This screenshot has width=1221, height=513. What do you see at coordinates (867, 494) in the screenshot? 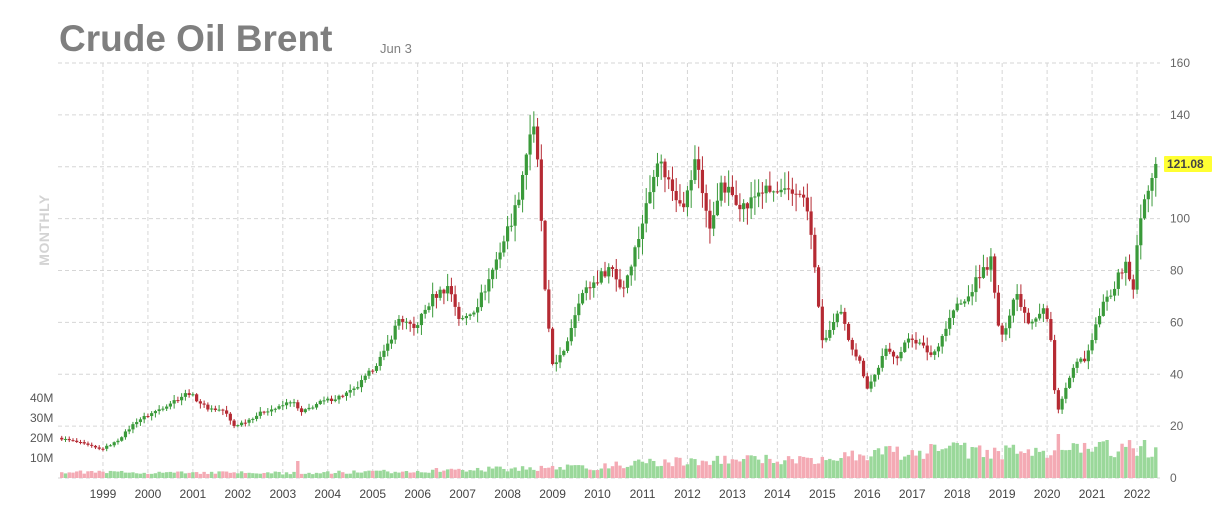
I see `x-tick-label: 2016` at bounding box center [867, 494].